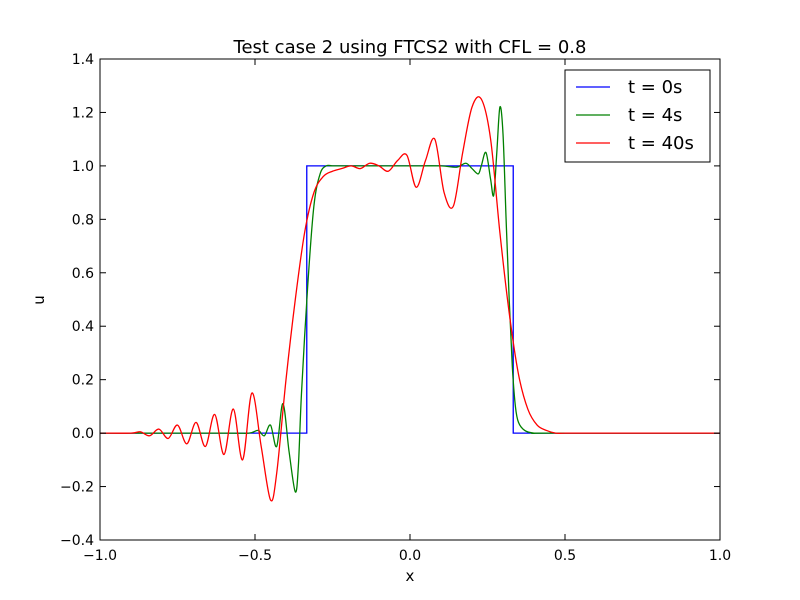 The width and height of the screenshot is (800, 600). Describe the element at coordinates (410, 47) in the screenshot. I see `chart-title: Test case 2 using FTCS2 with CFL = 0.8` at that location.